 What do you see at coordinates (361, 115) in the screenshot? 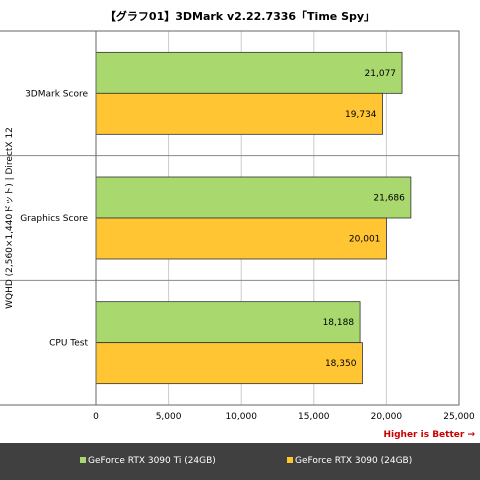
I see `data-label: 19,734` at bounding box center [361, 115].